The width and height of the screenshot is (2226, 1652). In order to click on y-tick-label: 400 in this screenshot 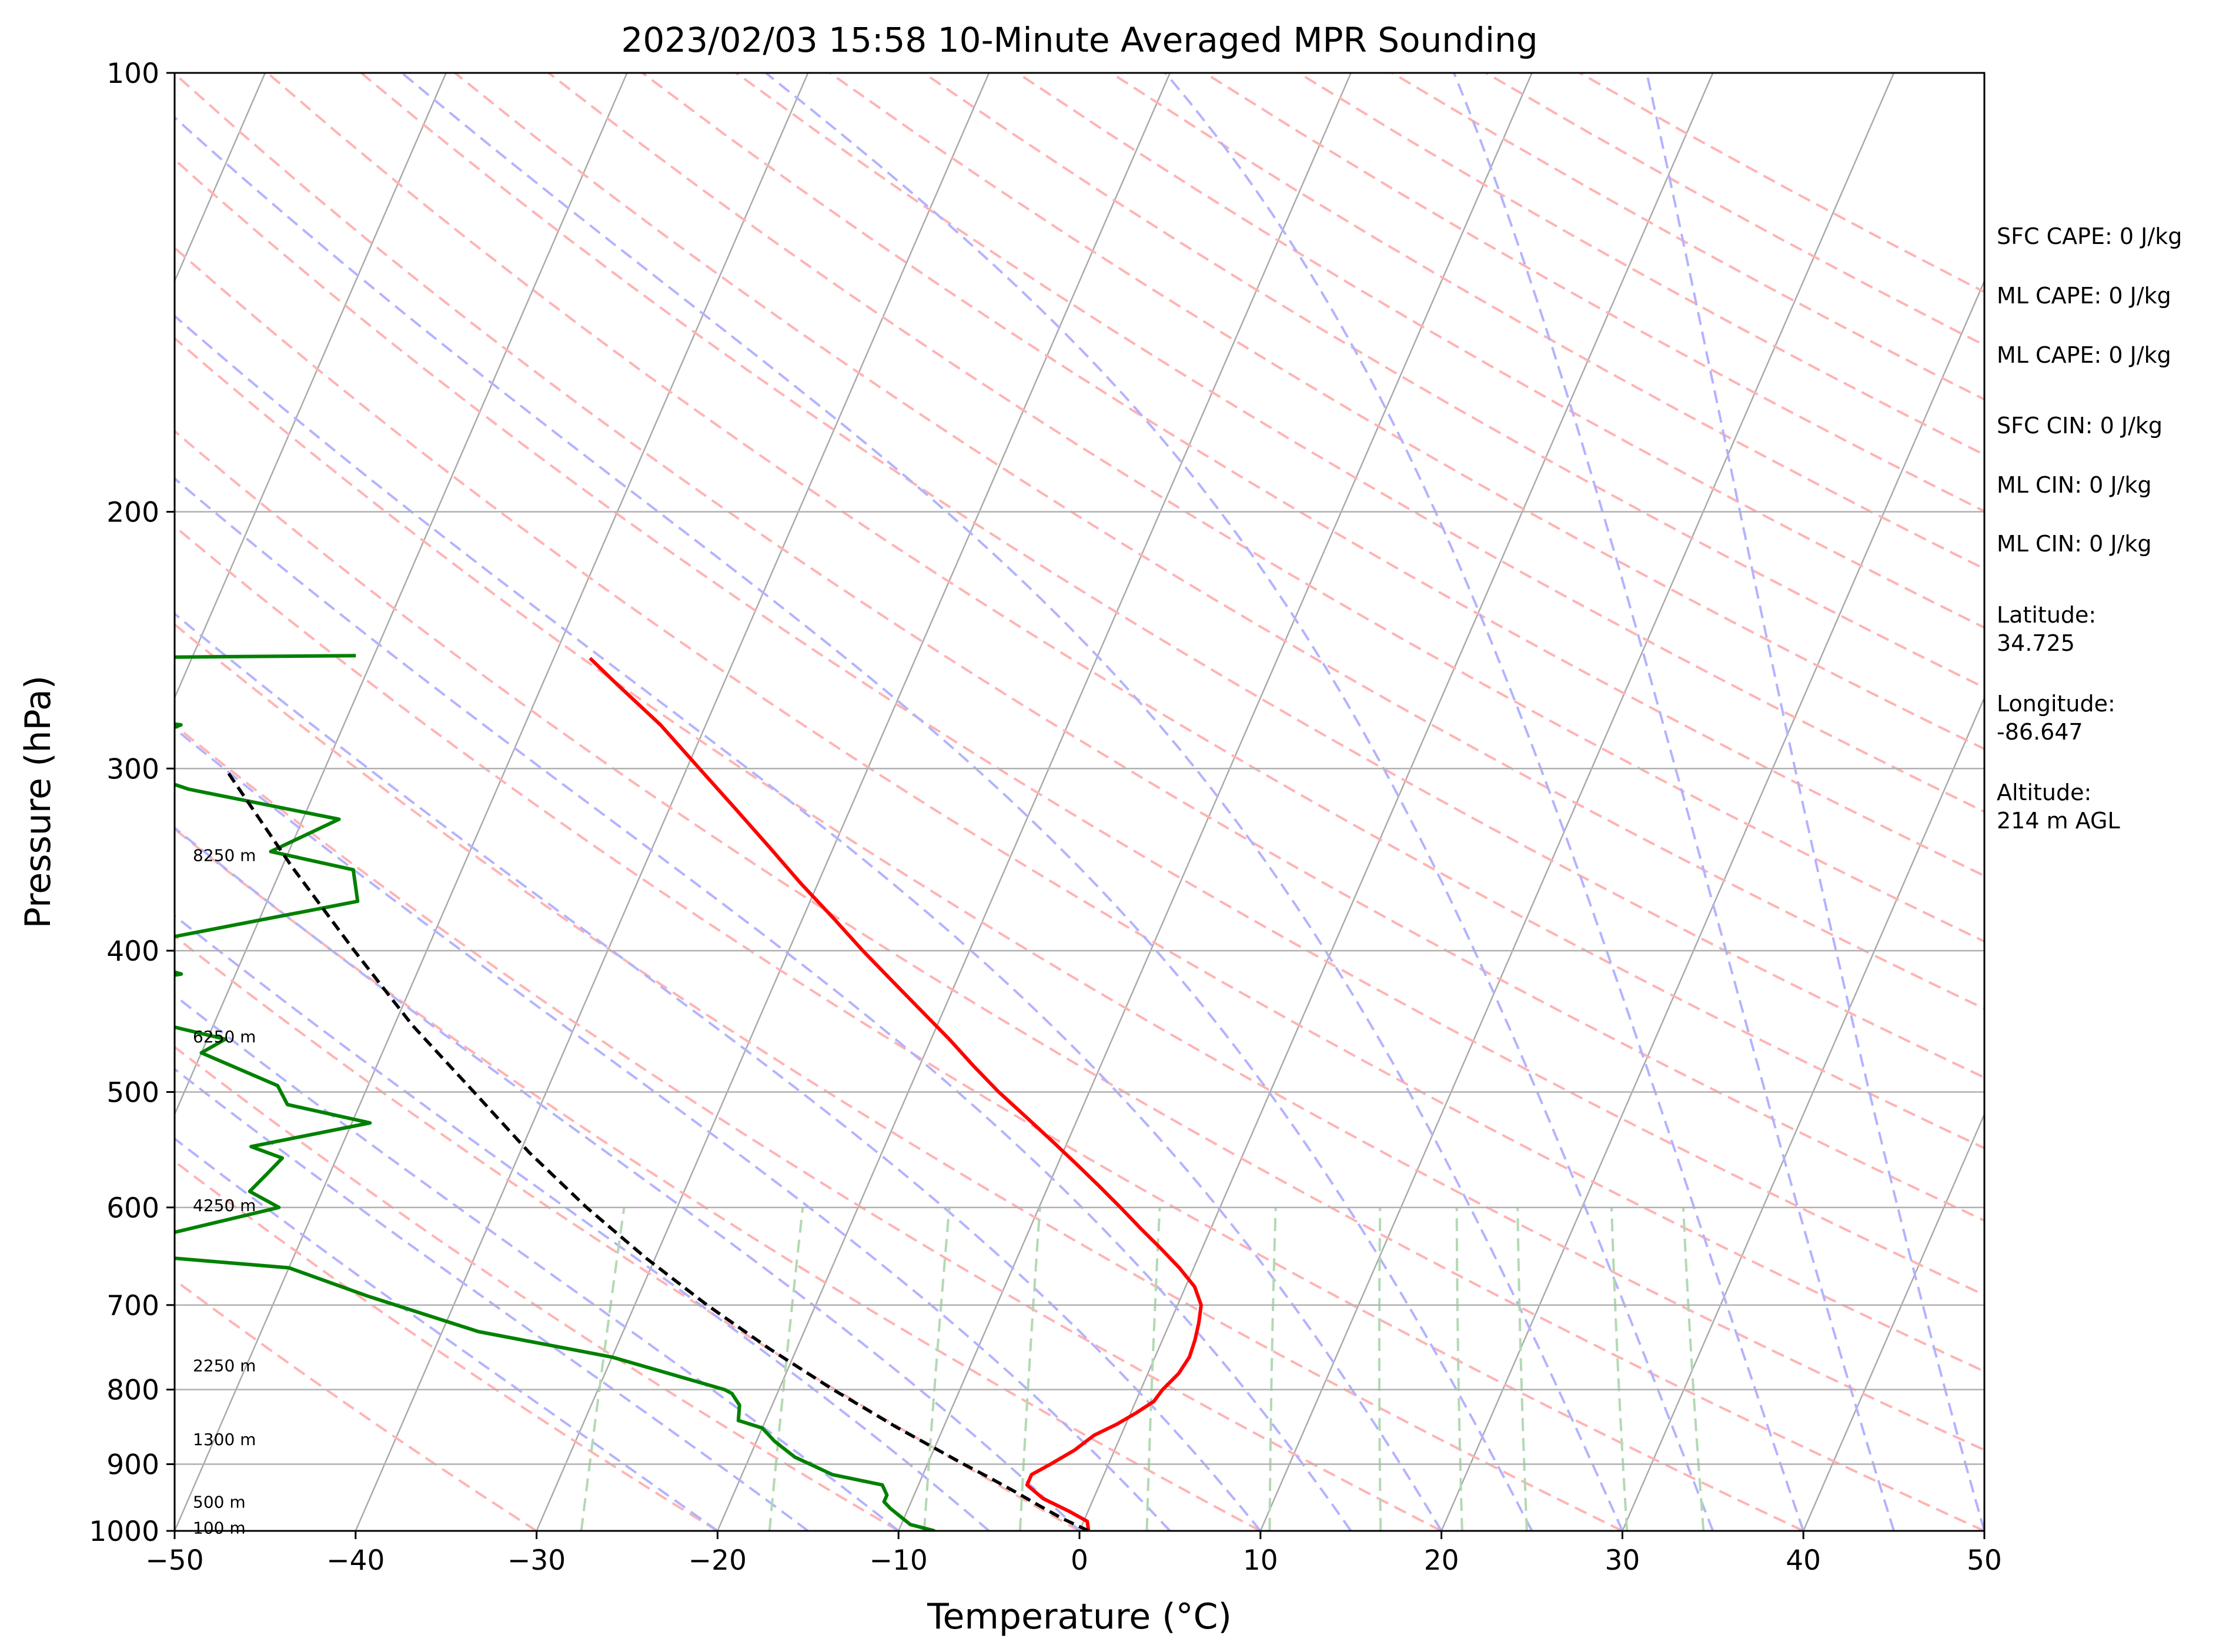, I will do `click(133, 952)`.